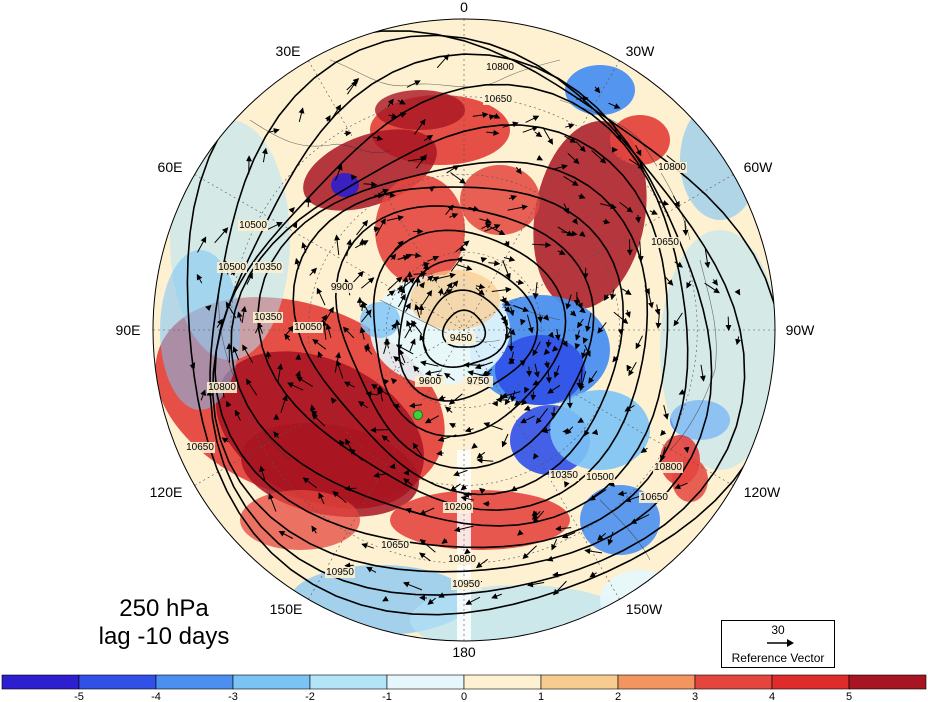 This screenshot has height=702, width=928. Describe the element at coordinates (778, 658) in the screenshot. I see `reference-vector-label: Reference Vector` at that location.